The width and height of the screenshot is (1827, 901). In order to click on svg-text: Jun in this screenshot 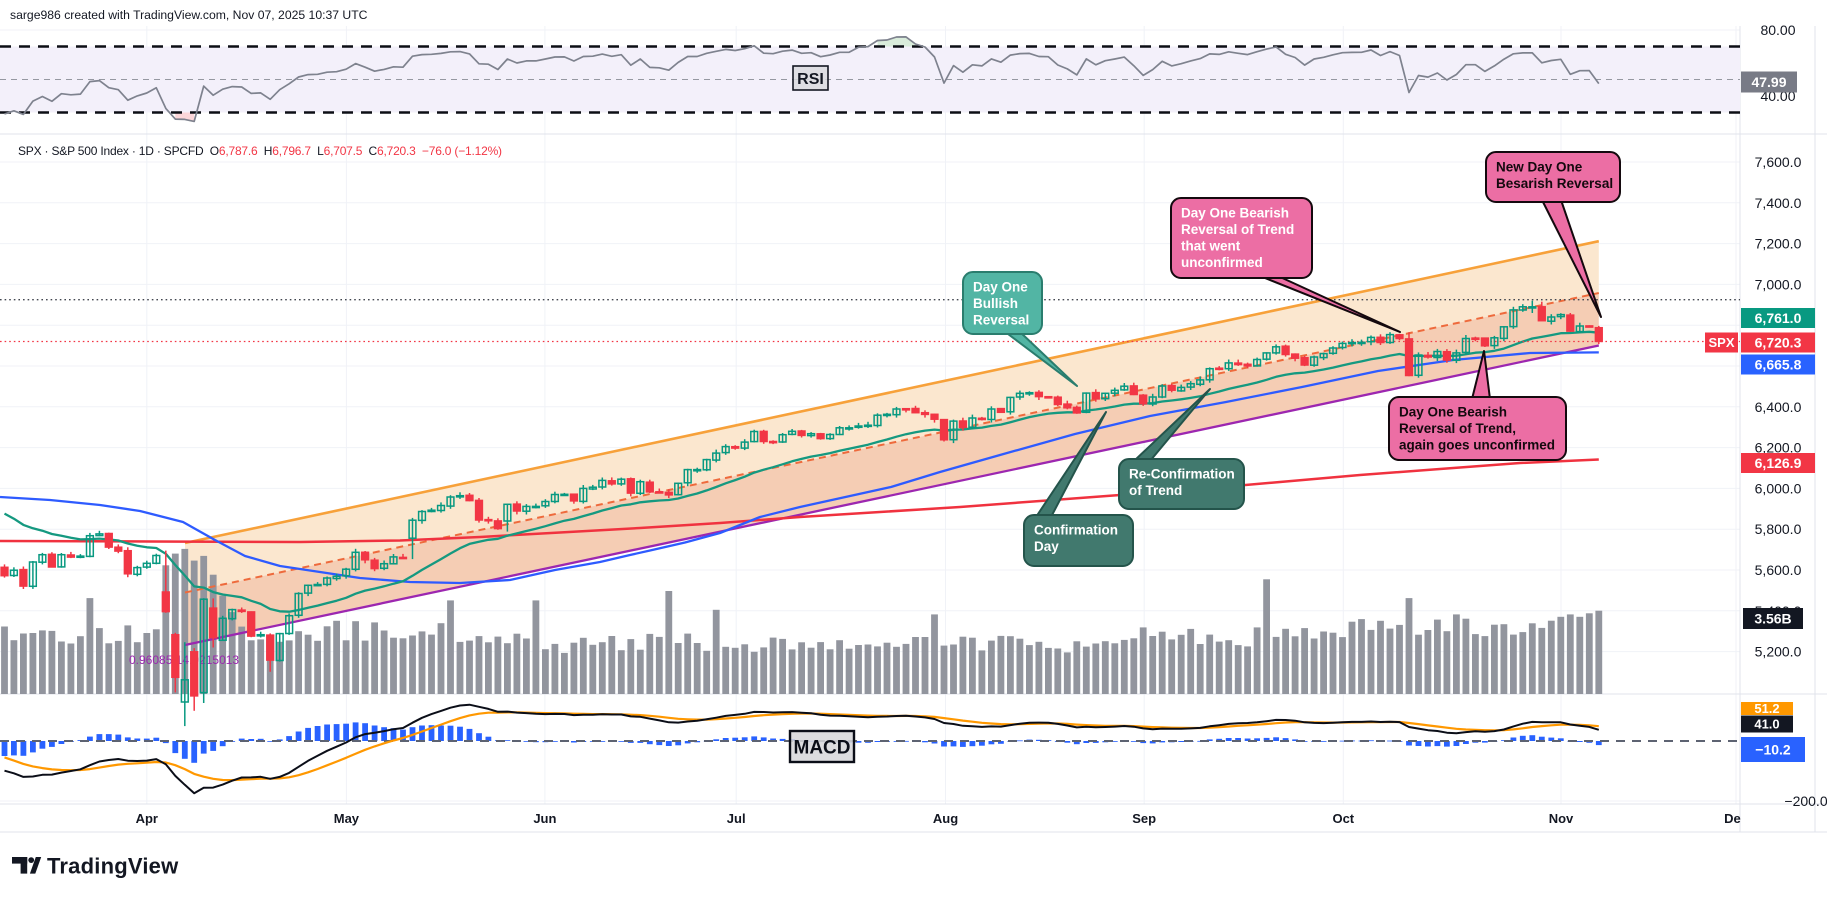, I will do `click(544, 818)`.